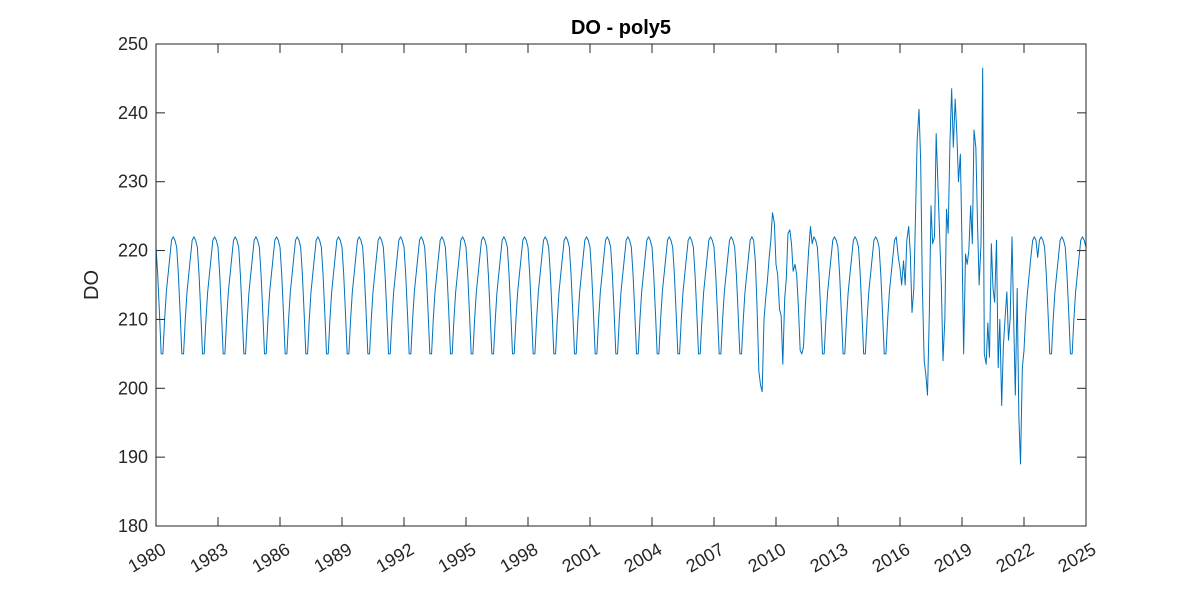 The width and height of the screenshot is (1200, 591). I want to click on y-tick-label: 230, so click(133, 182).